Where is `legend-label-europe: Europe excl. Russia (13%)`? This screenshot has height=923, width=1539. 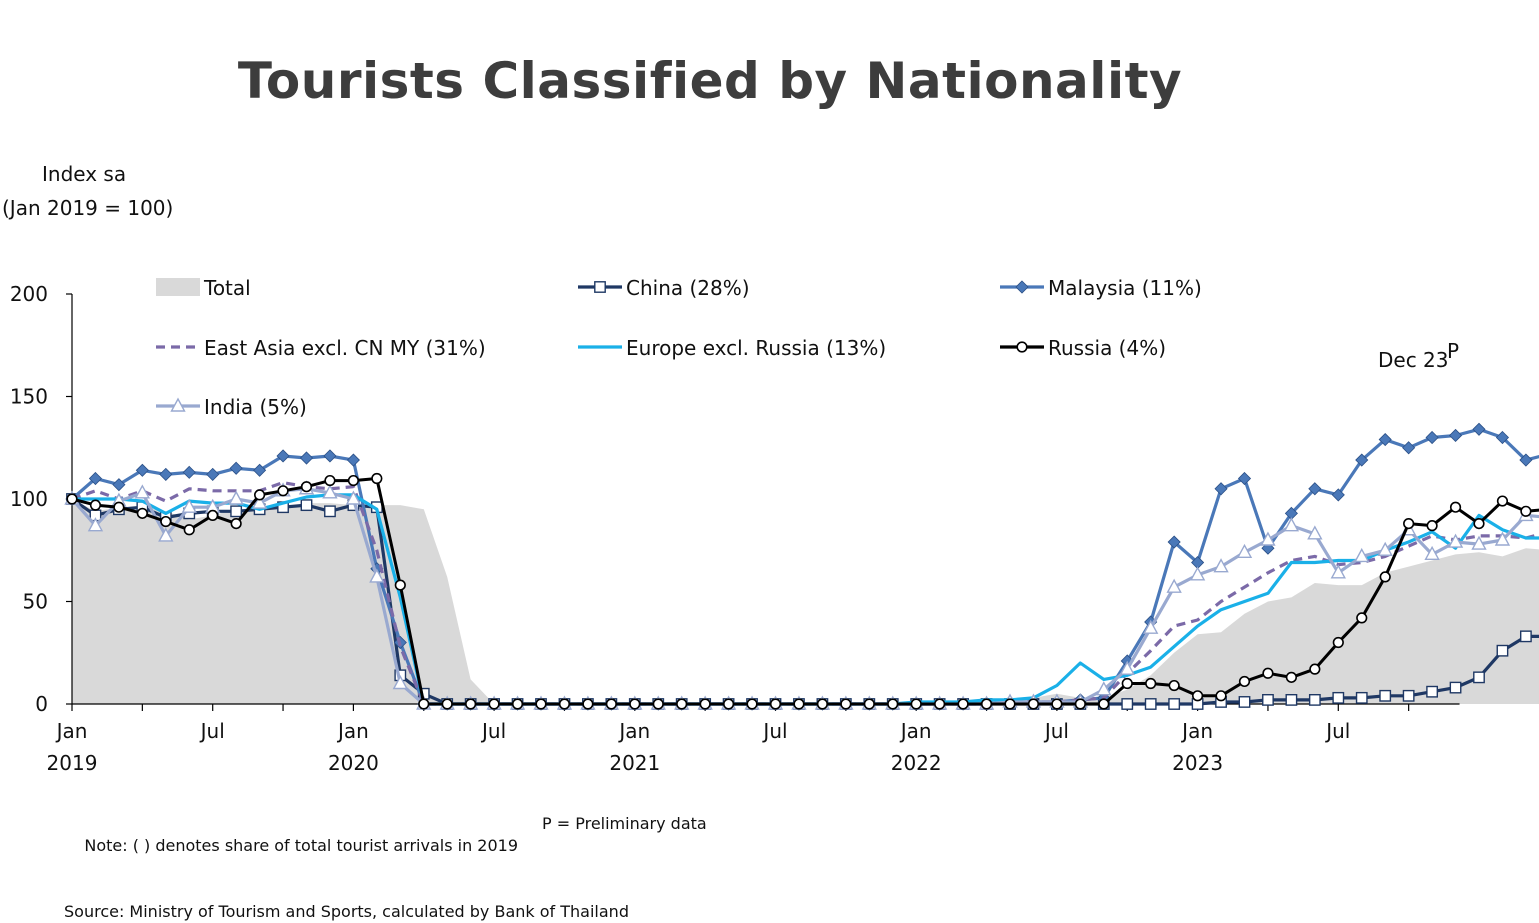
legend-label-europe: Europe excl. Russia (13%) is located at coordinates (756, 348).